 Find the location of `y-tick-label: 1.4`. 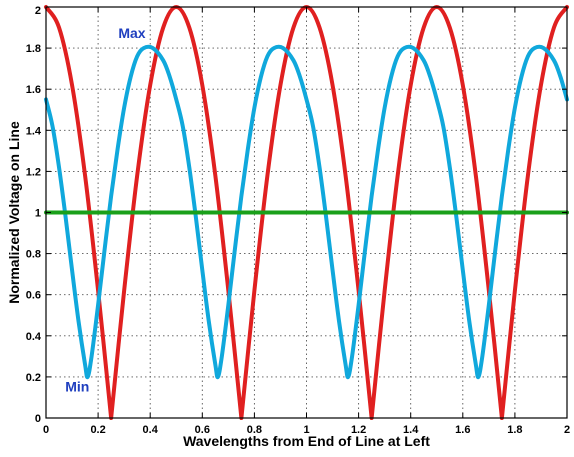

y-tick-label: 1.4 is located at coordinates (34, 131).